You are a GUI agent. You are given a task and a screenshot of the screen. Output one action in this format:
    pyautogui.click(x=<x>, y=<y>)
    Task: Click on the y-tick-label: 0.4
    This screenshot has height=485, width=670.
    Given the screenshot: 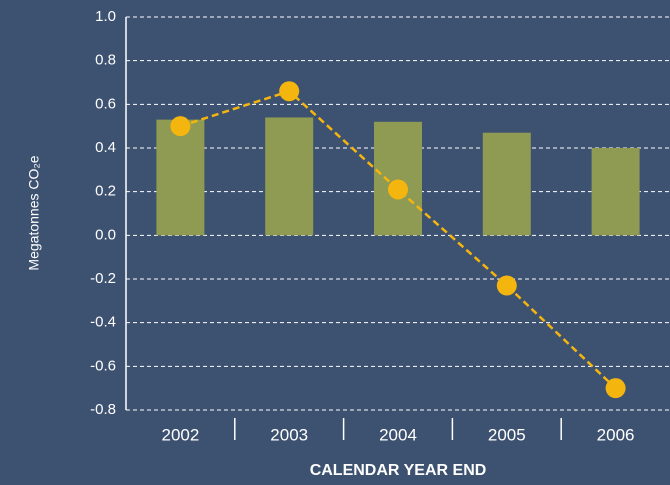 What is the action you would take?
    pyautogui.click(x=105, y=147)
    